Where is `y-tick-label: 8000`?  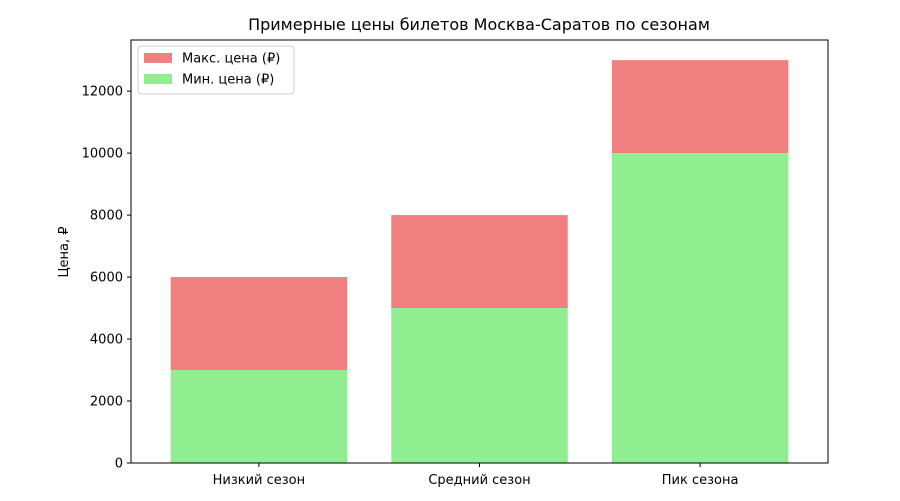 y-tick-label: 8000 is located at coordinates (106, 216).